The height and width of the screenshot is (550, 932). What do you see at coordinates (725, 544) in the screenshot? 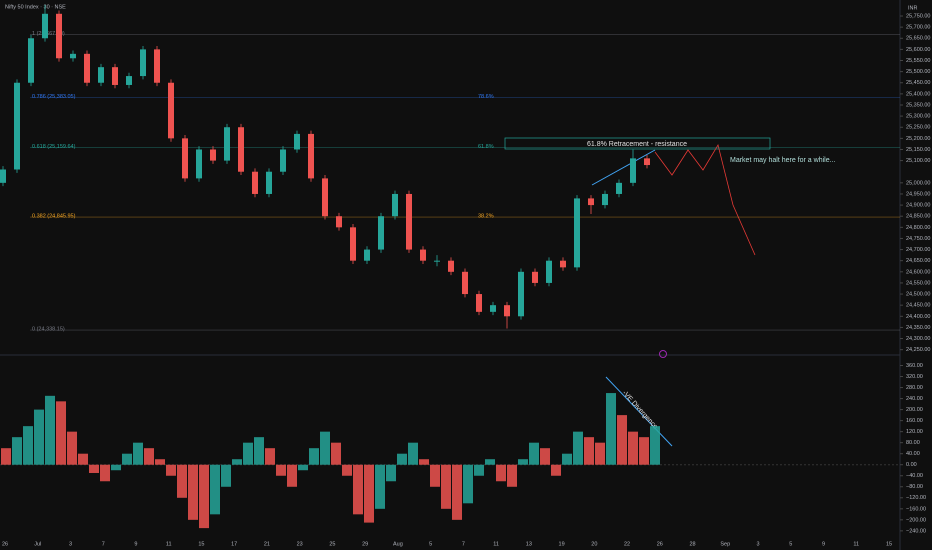
I see `x-tick-label: Sep` at bounding box center [725, 544].